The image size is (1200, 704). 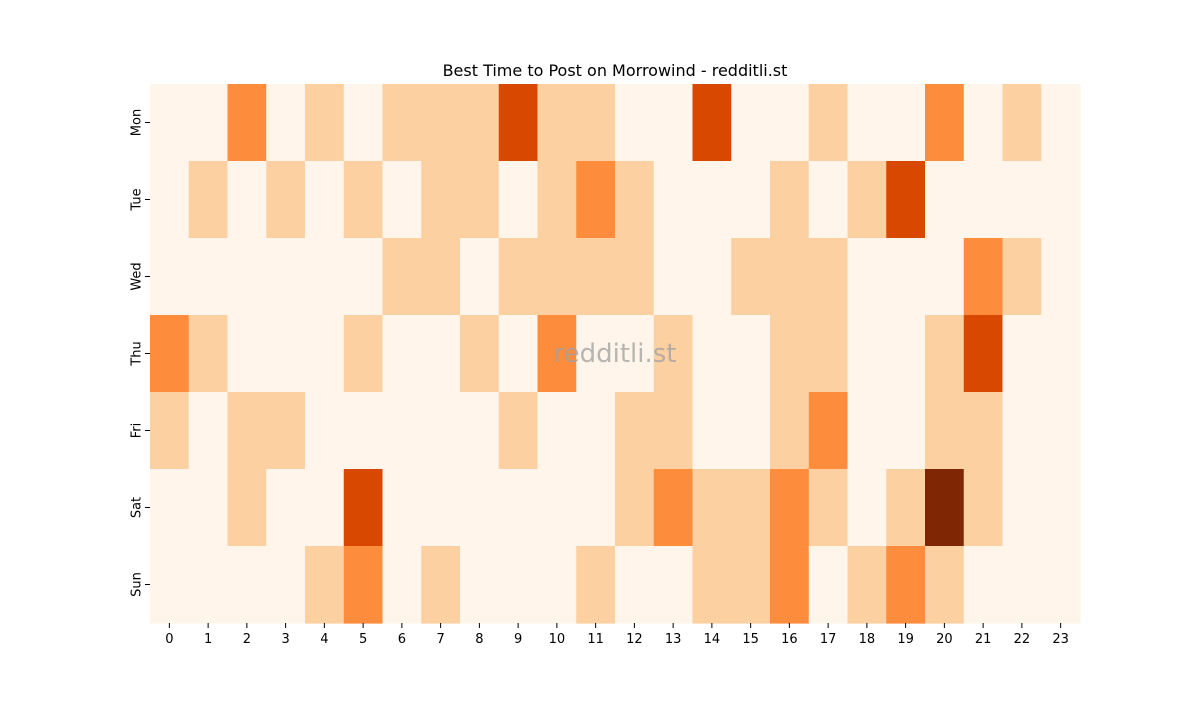 What do you see at coordinates (789, 639) in the screenshot?
I see `x-tick-label: 16` at bounding box center [789, 639].